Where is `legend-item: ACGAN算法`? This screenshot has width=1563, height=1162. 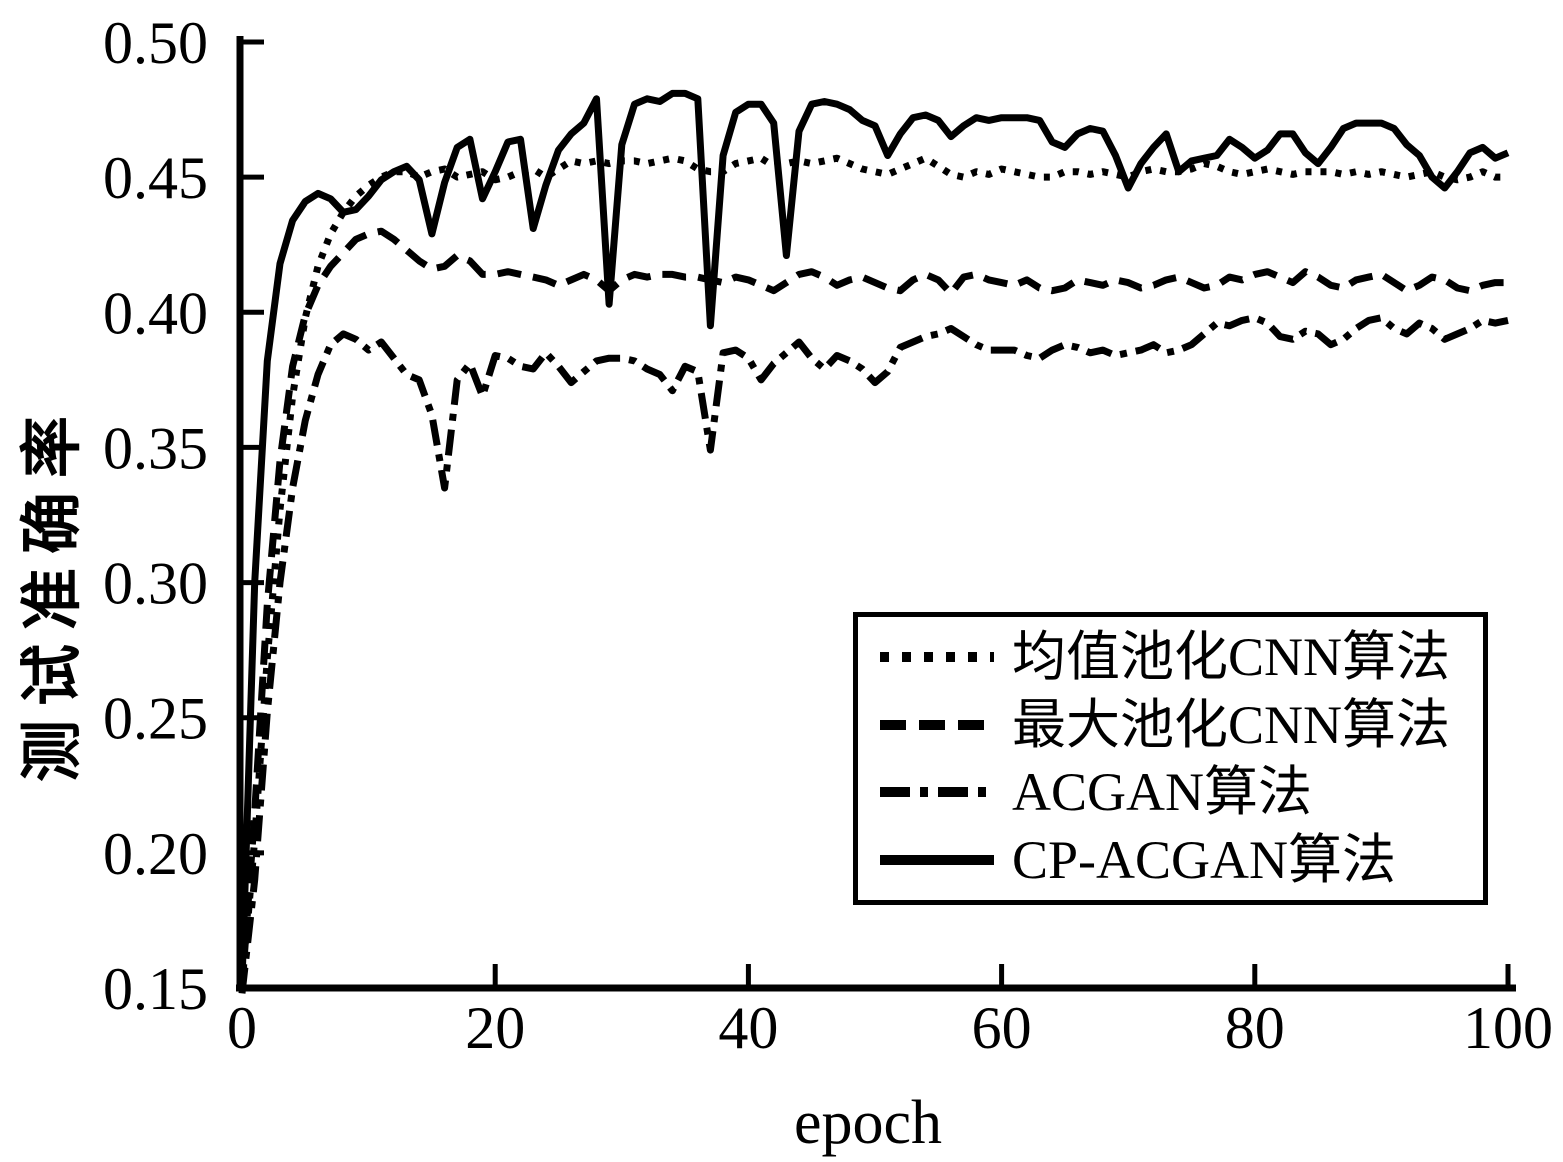 legend-item: ACGAN算法 is located at coordinates (1170, 792).